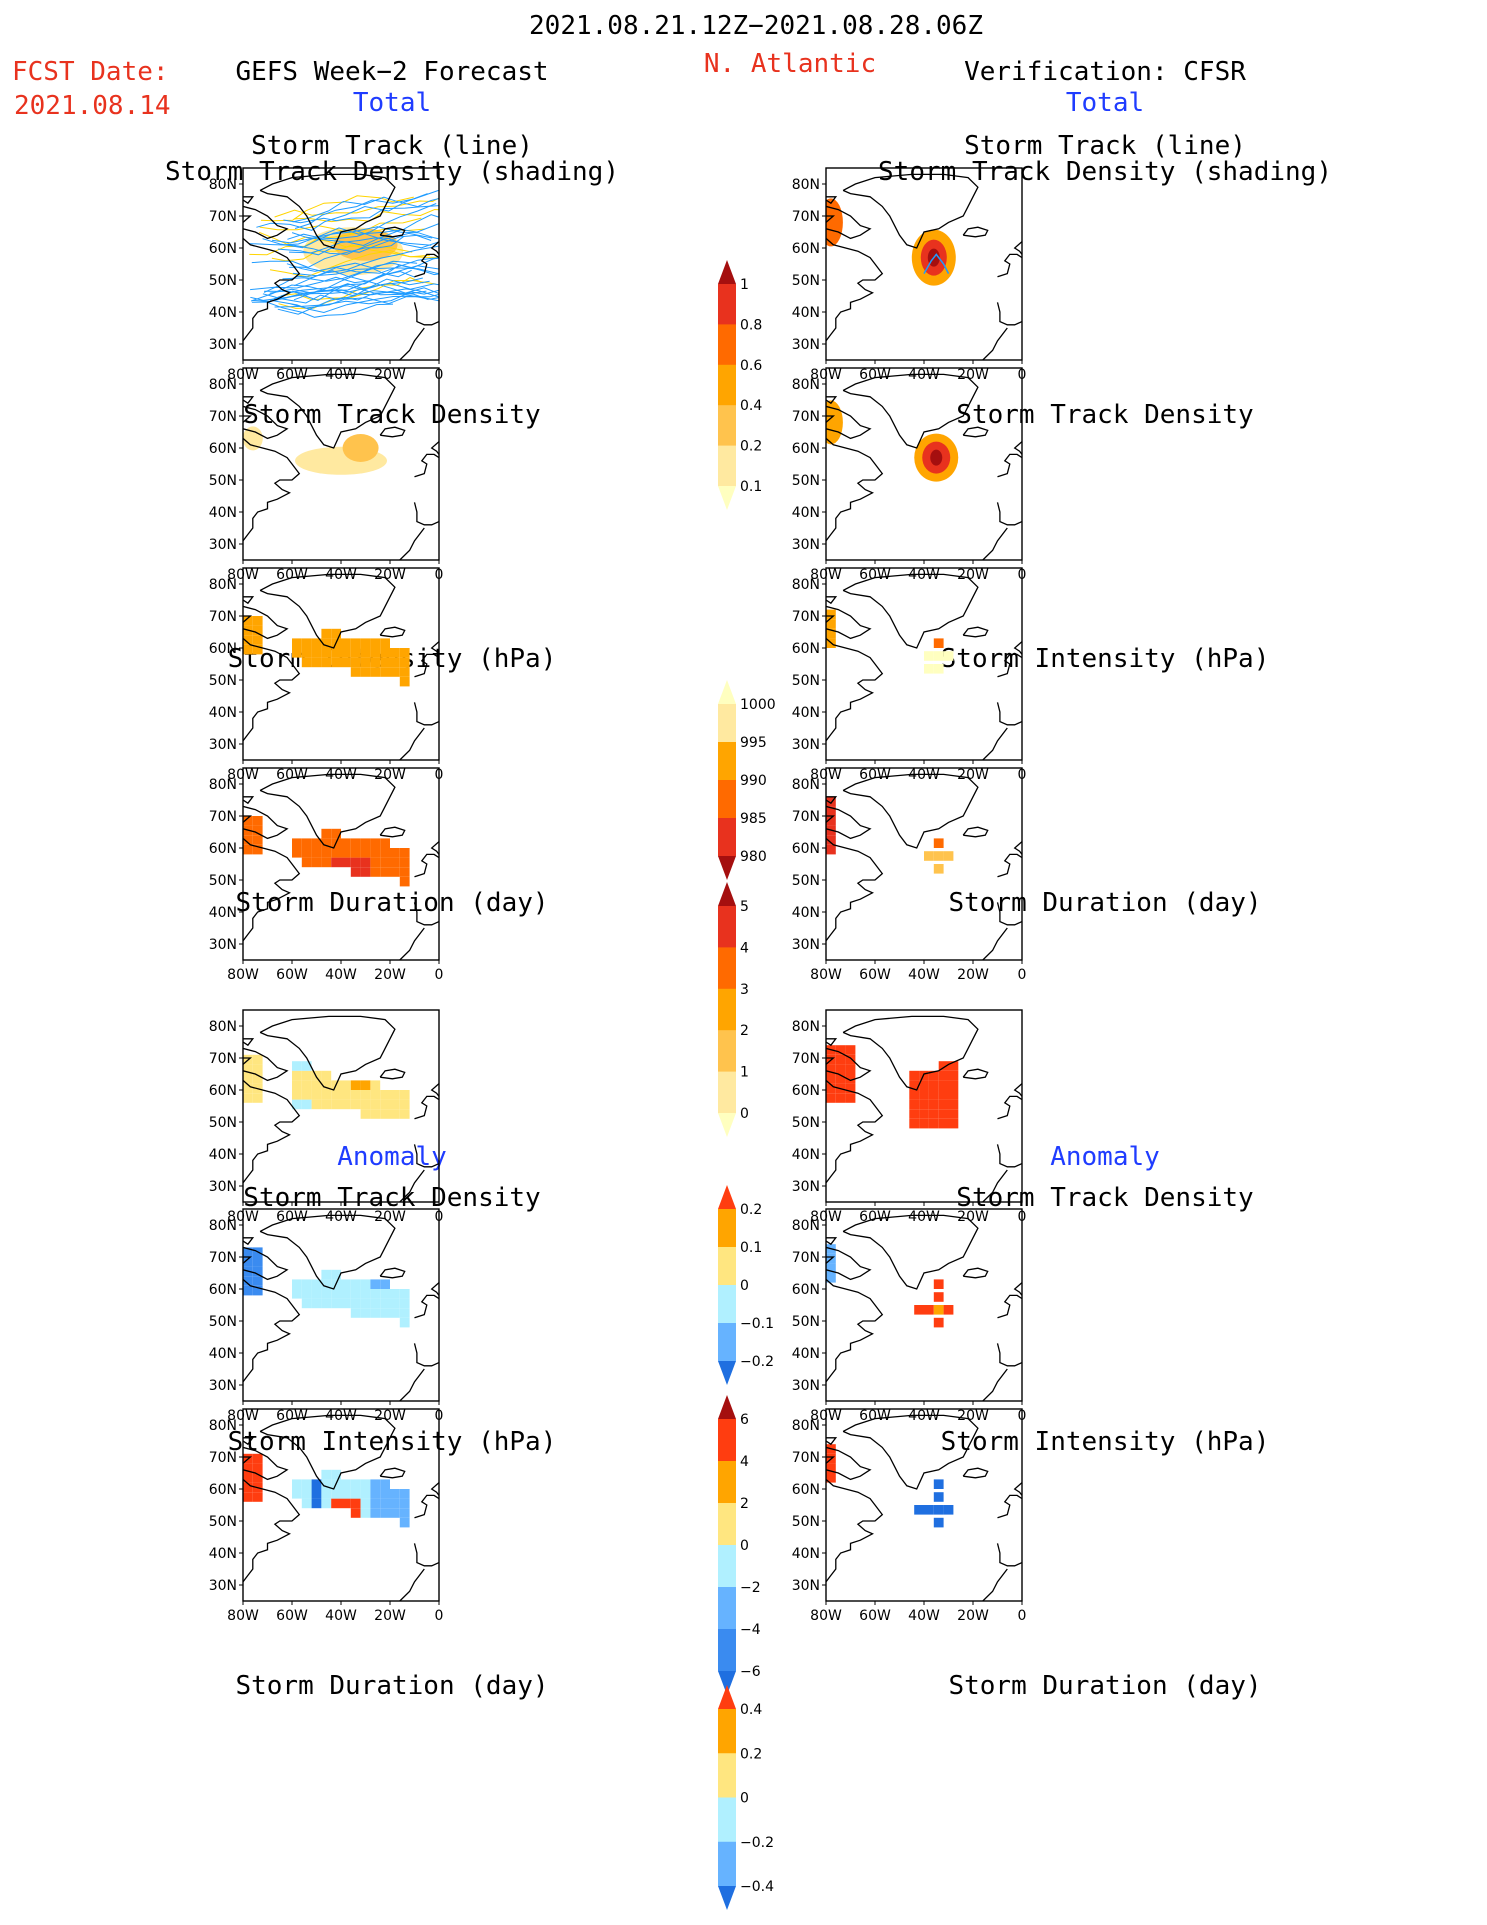 The image size is (1487, 1925). Describe the element at coordinates (751, 325) in the screenshot. I see `colorbar-label: 0.8` at that location.